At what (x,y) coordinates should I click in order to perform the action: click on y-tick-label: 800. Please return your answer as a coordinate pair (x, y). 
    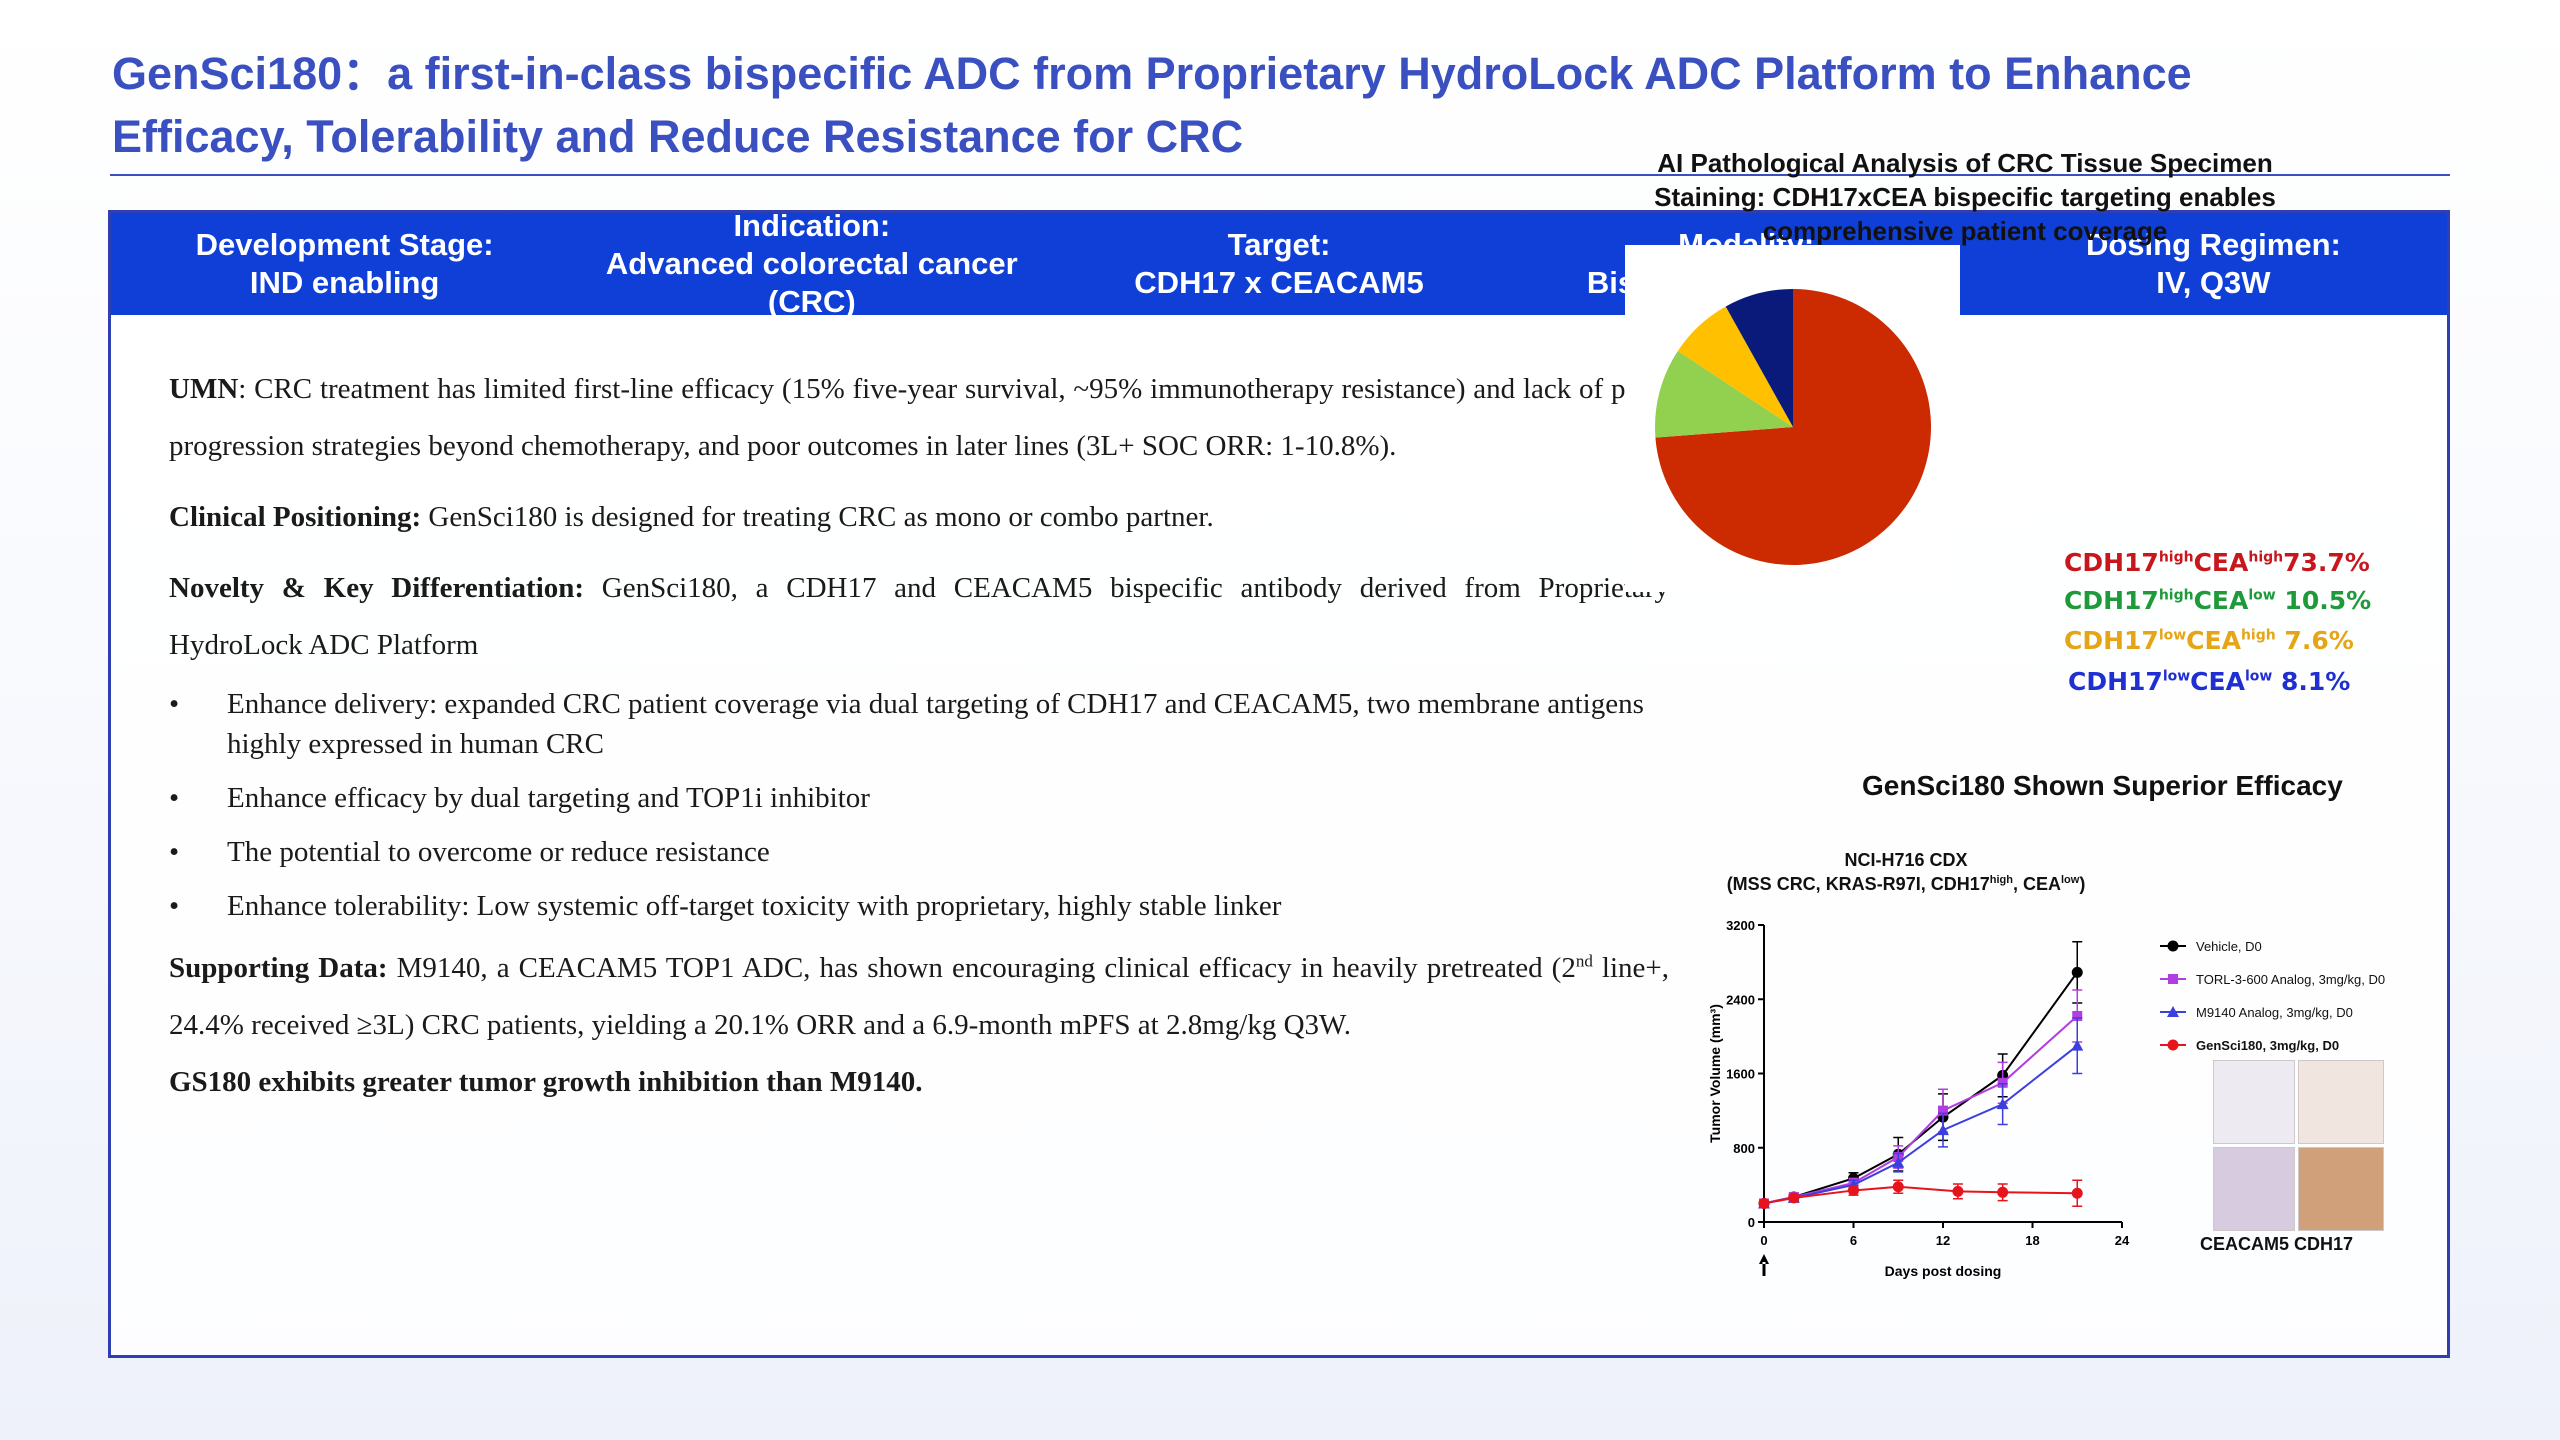
    Looking at the image, I should click on (1744, 1148).